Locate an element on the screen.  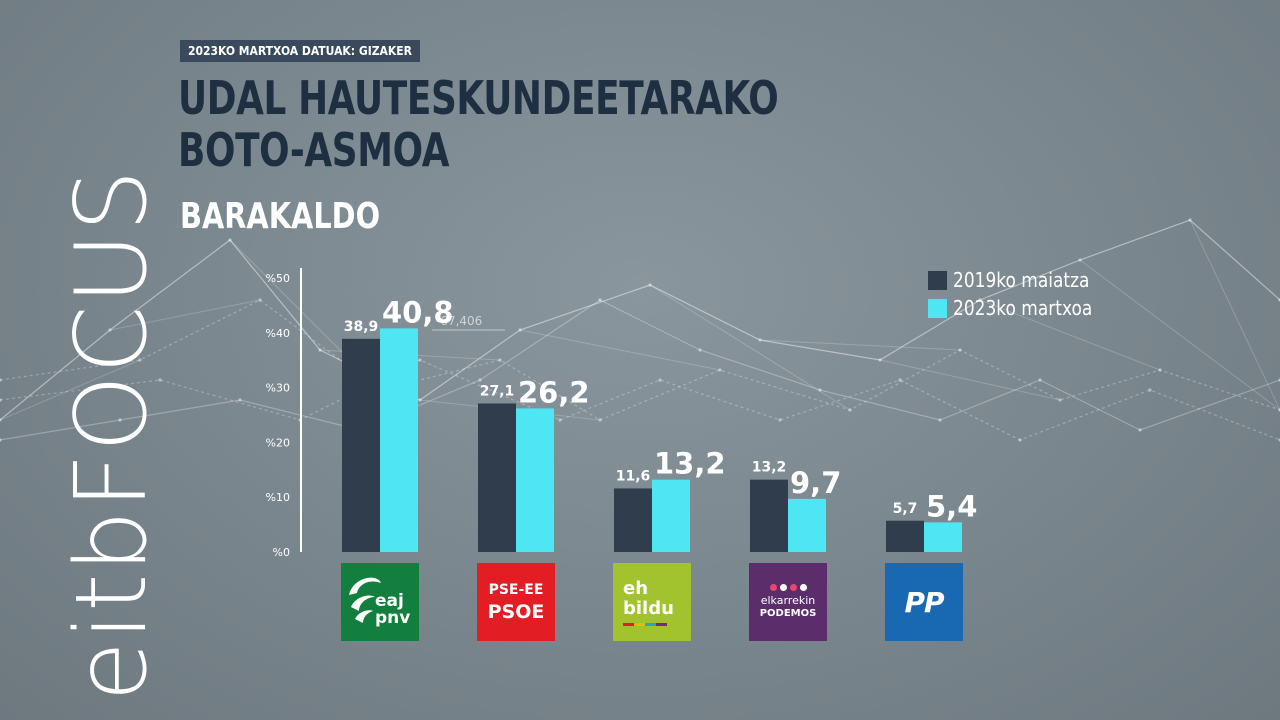
pp-text: PP is located at coordinates (924, 602).